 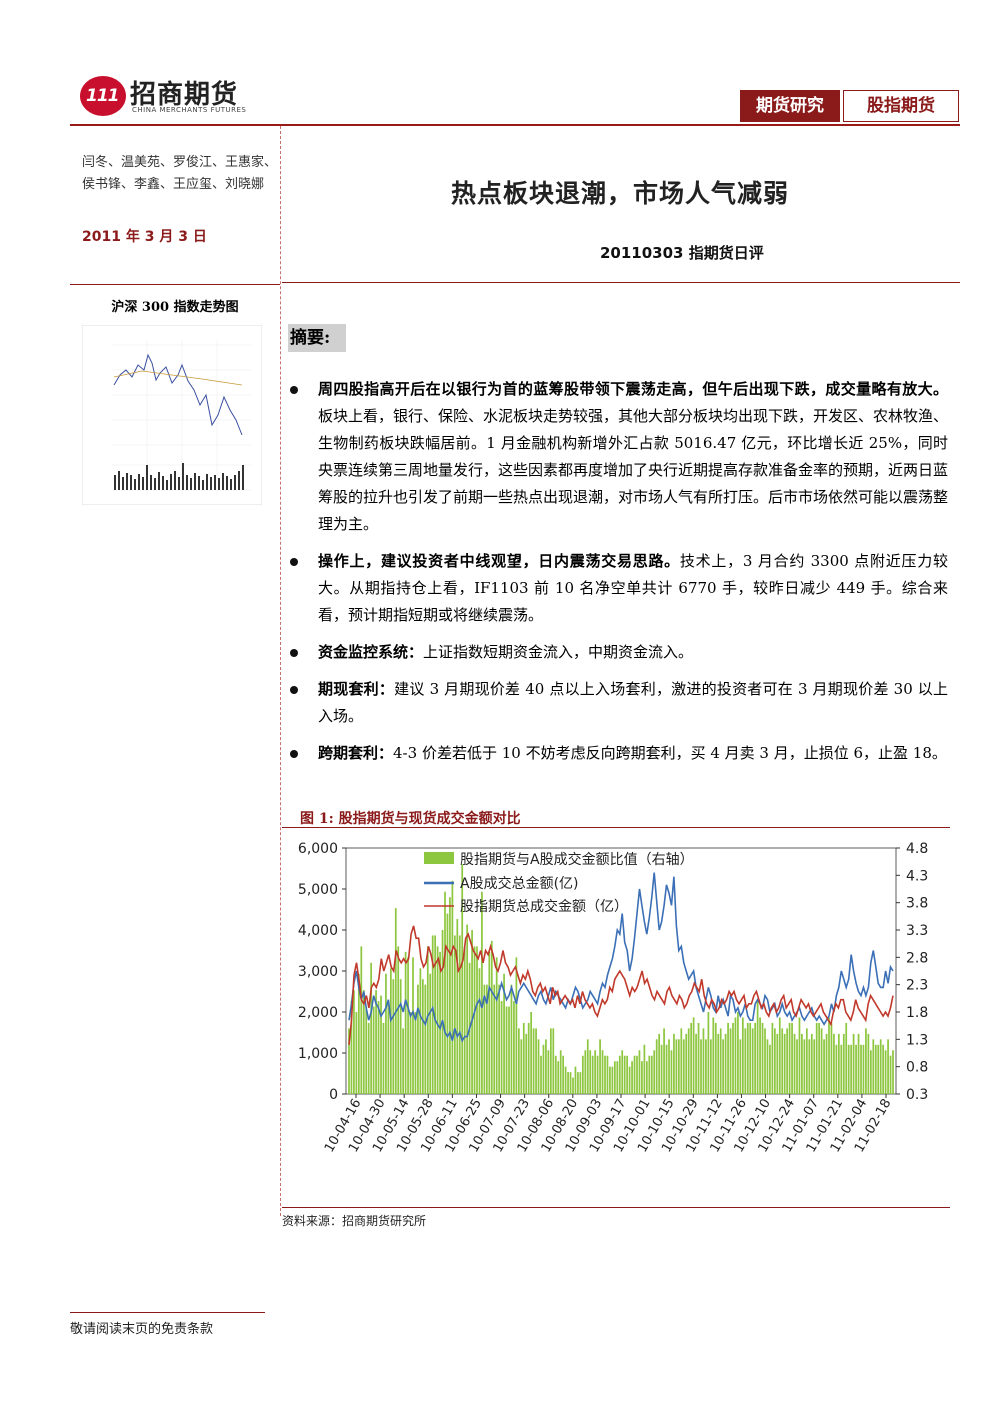 What do you see at coordinates (371, 652) in the screenshot?
I see `bullet-lead: 资金监控系统：` at bounding box center [371, 652].